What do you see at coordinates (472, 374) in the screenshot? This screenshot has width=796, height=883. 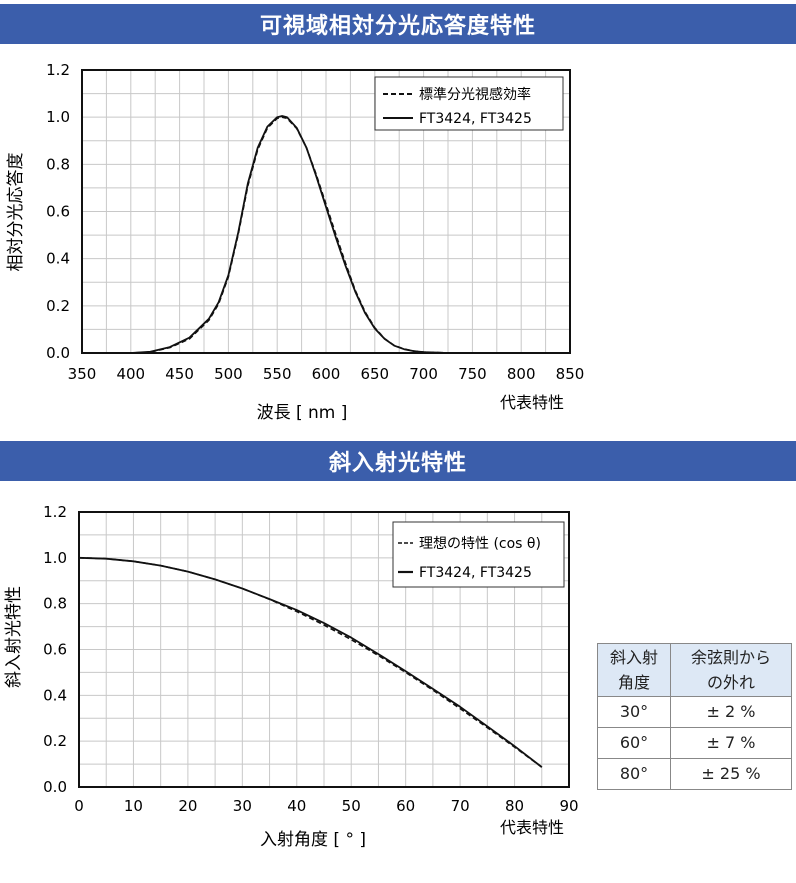 I see `x-tick-label: 750` at bounding box center [472, 374].